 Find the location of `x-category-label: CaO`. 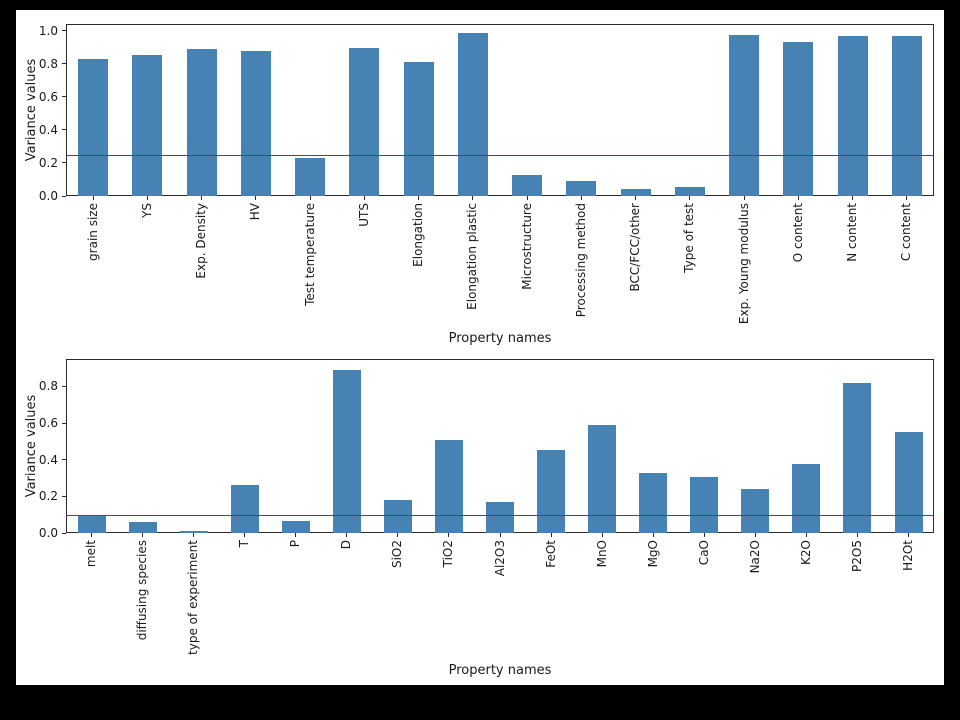

x-category-label: CaO is located at coordinates (703, 553).